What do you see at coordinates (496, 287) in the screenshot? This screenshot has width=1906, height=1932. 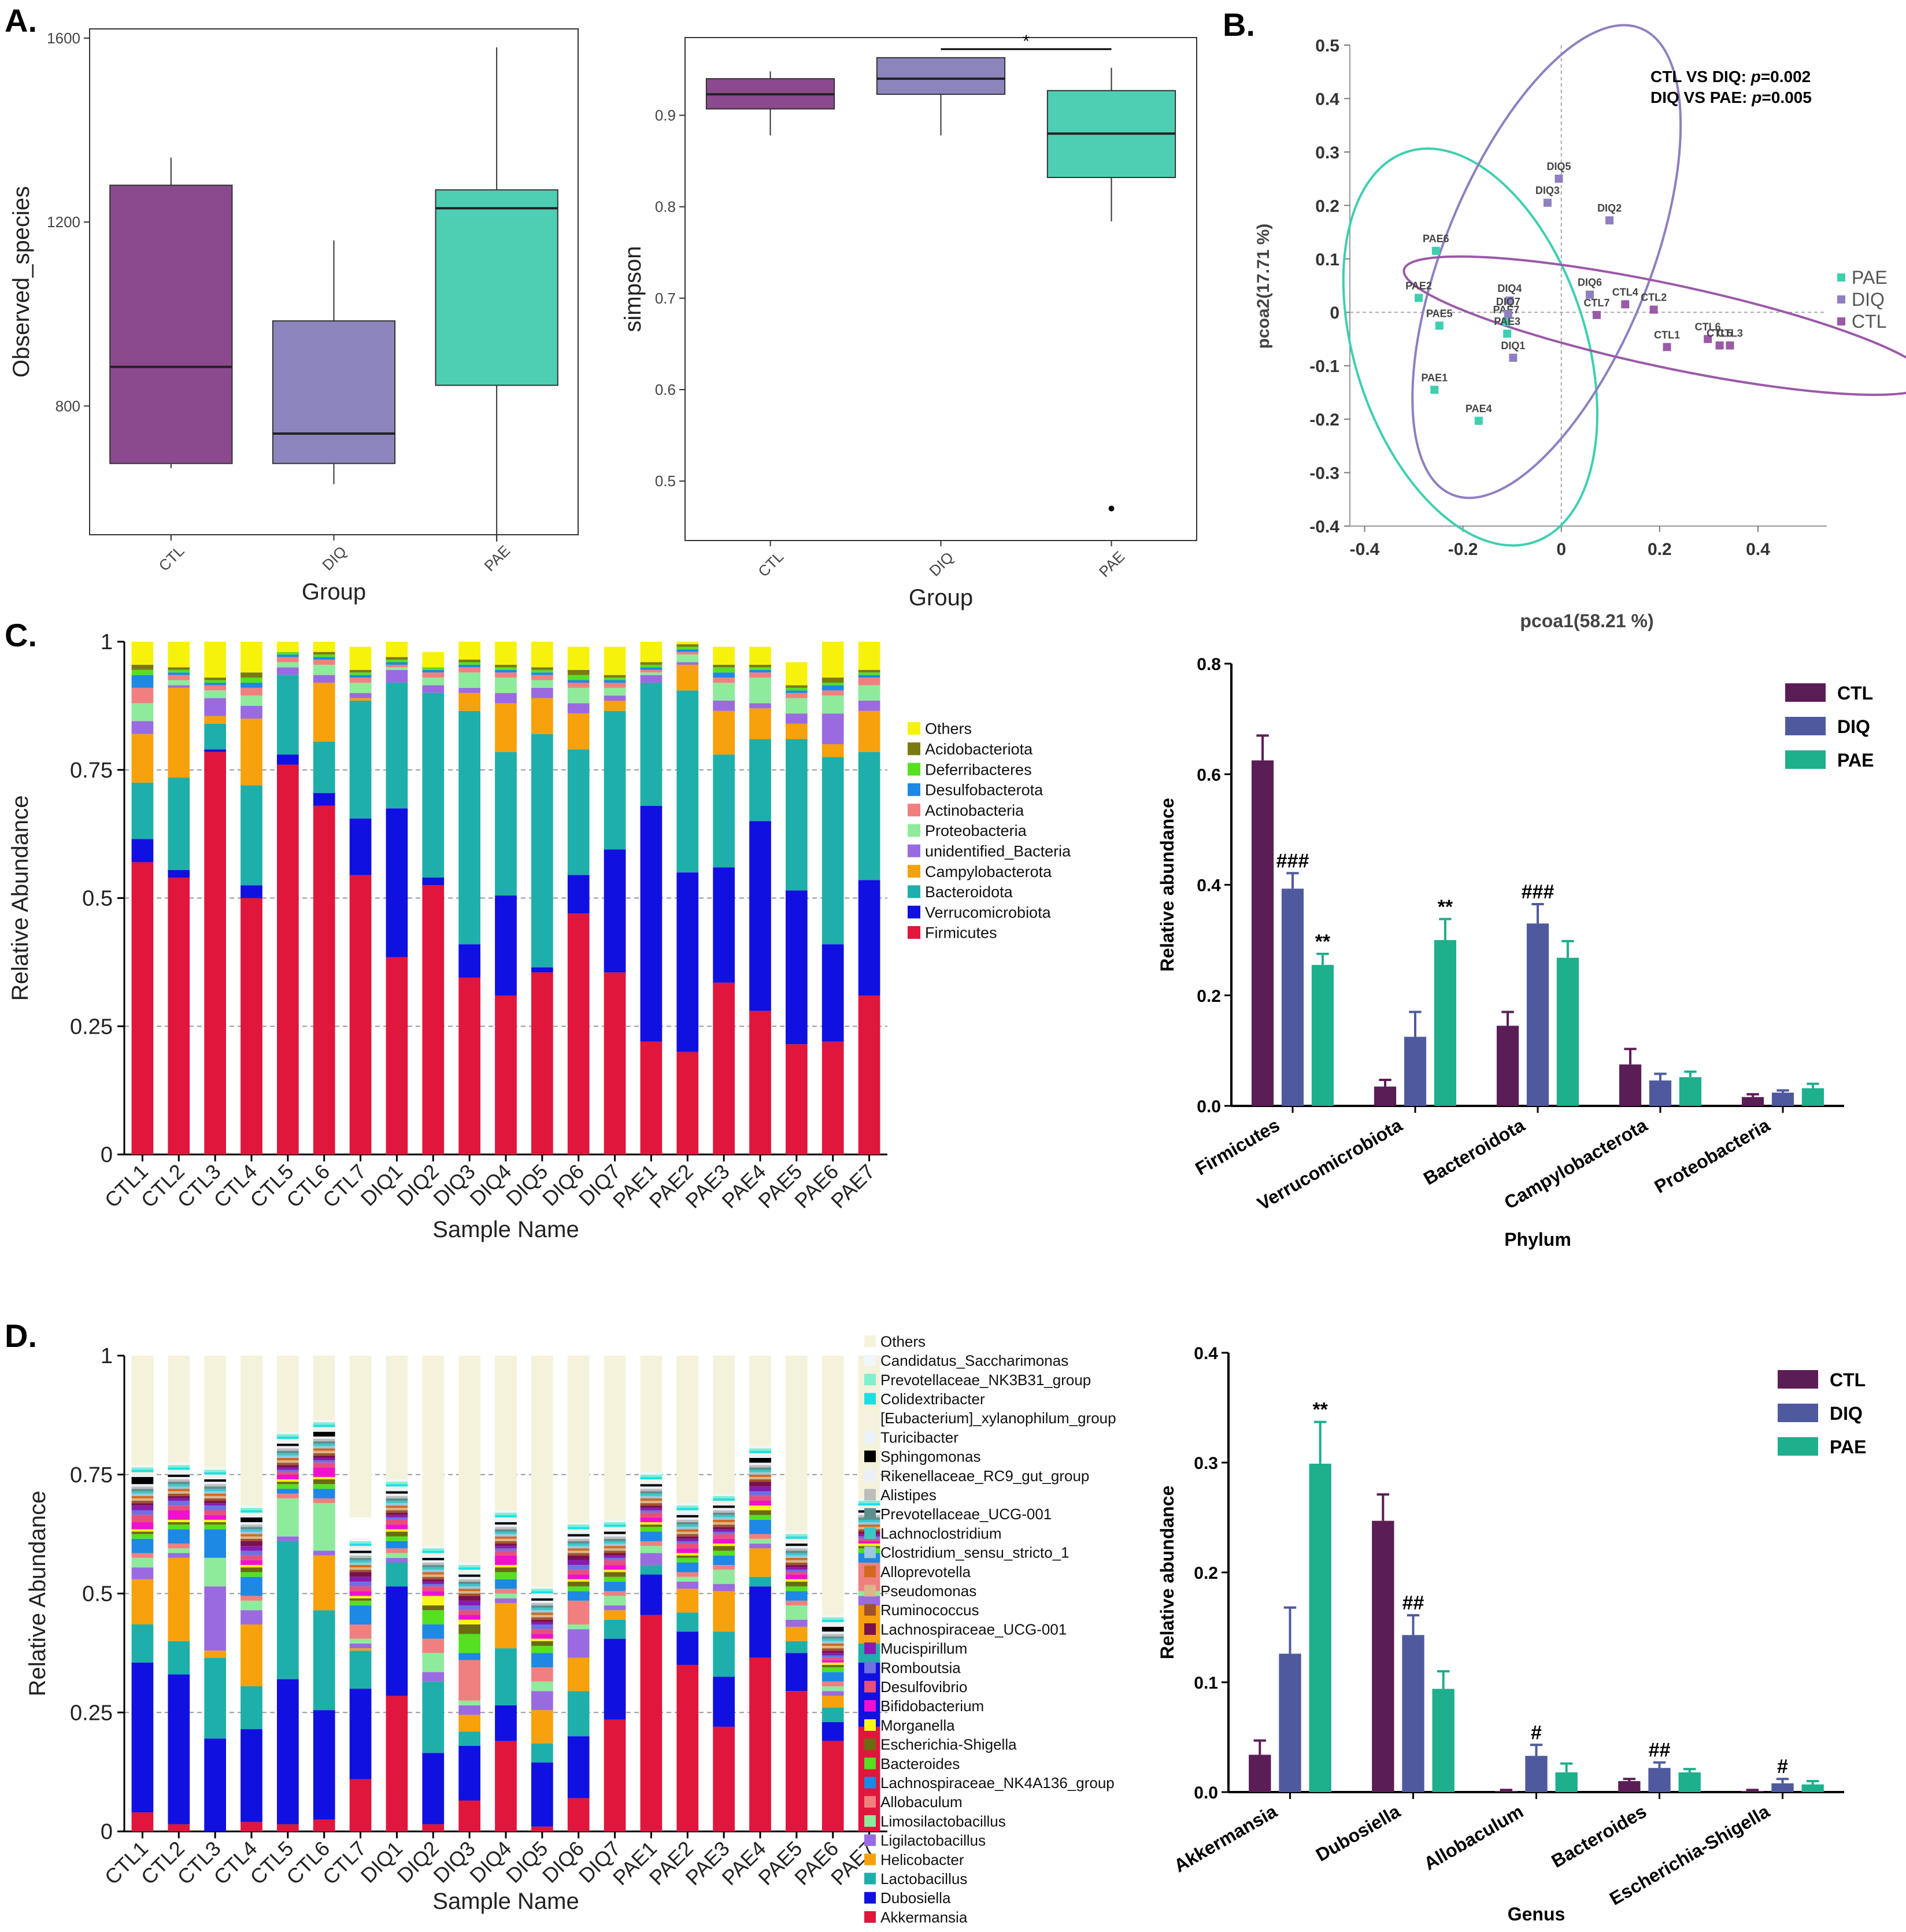 I see `box-pae` at bounding box center [496, 287].